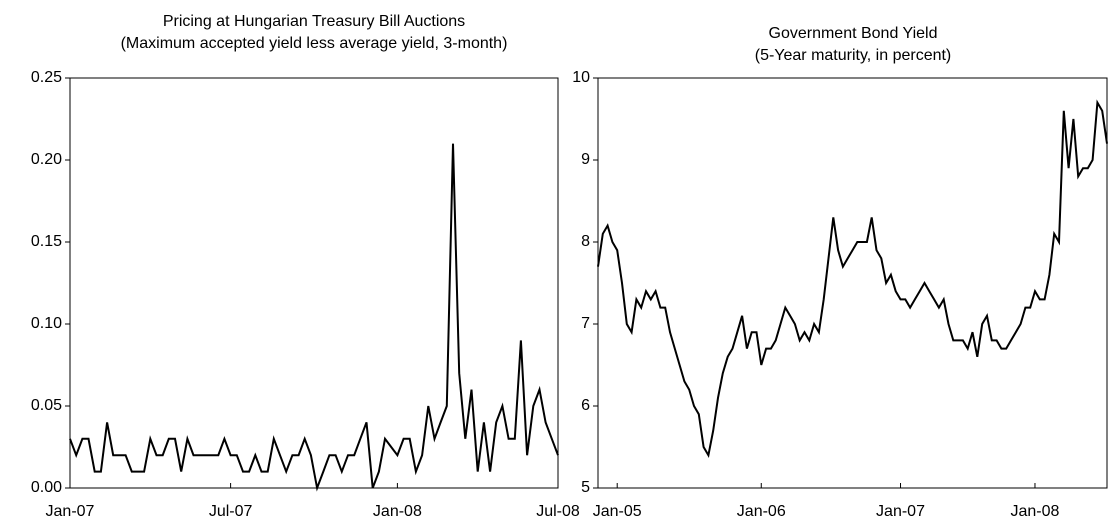 This screenshot has height=532, width=1110. What do you see at coordinates (853, 33) in the screenshot?
I see `chart-title: Government Bond Yield` at bounding box center [853, 33].